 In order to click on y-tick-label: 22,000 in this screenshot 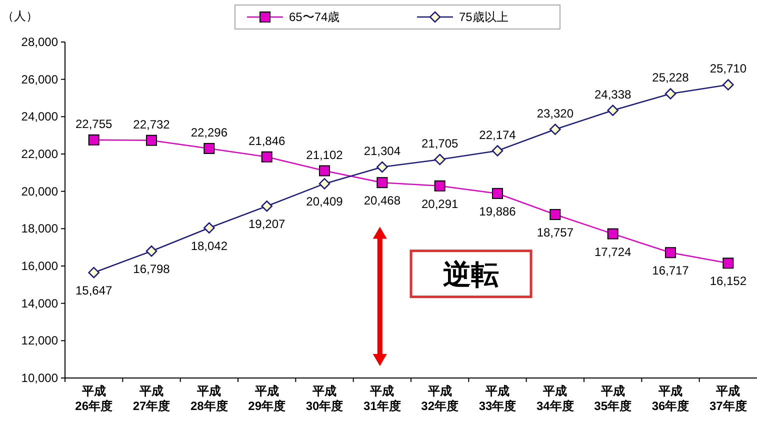, I will do `click(39, 154)`.